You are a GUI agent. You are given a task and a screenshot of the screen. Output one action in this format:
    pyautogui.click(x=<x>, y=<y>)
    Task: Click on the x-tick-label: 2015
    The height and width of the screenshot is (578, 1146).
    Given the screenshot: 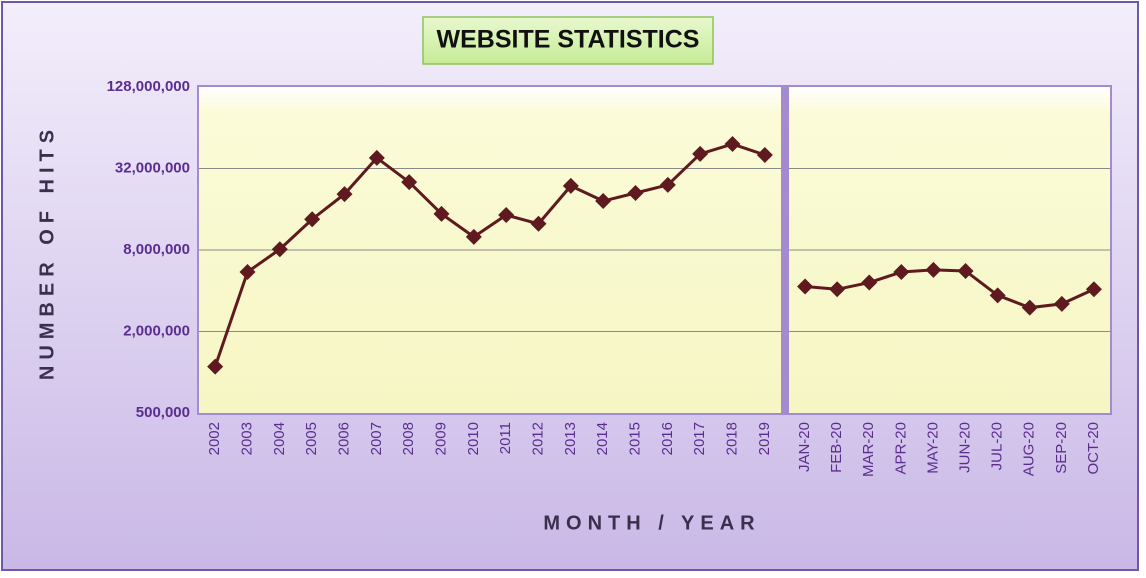 What is the action you would take?
    pyautogui.click(x=634, y=438)
    